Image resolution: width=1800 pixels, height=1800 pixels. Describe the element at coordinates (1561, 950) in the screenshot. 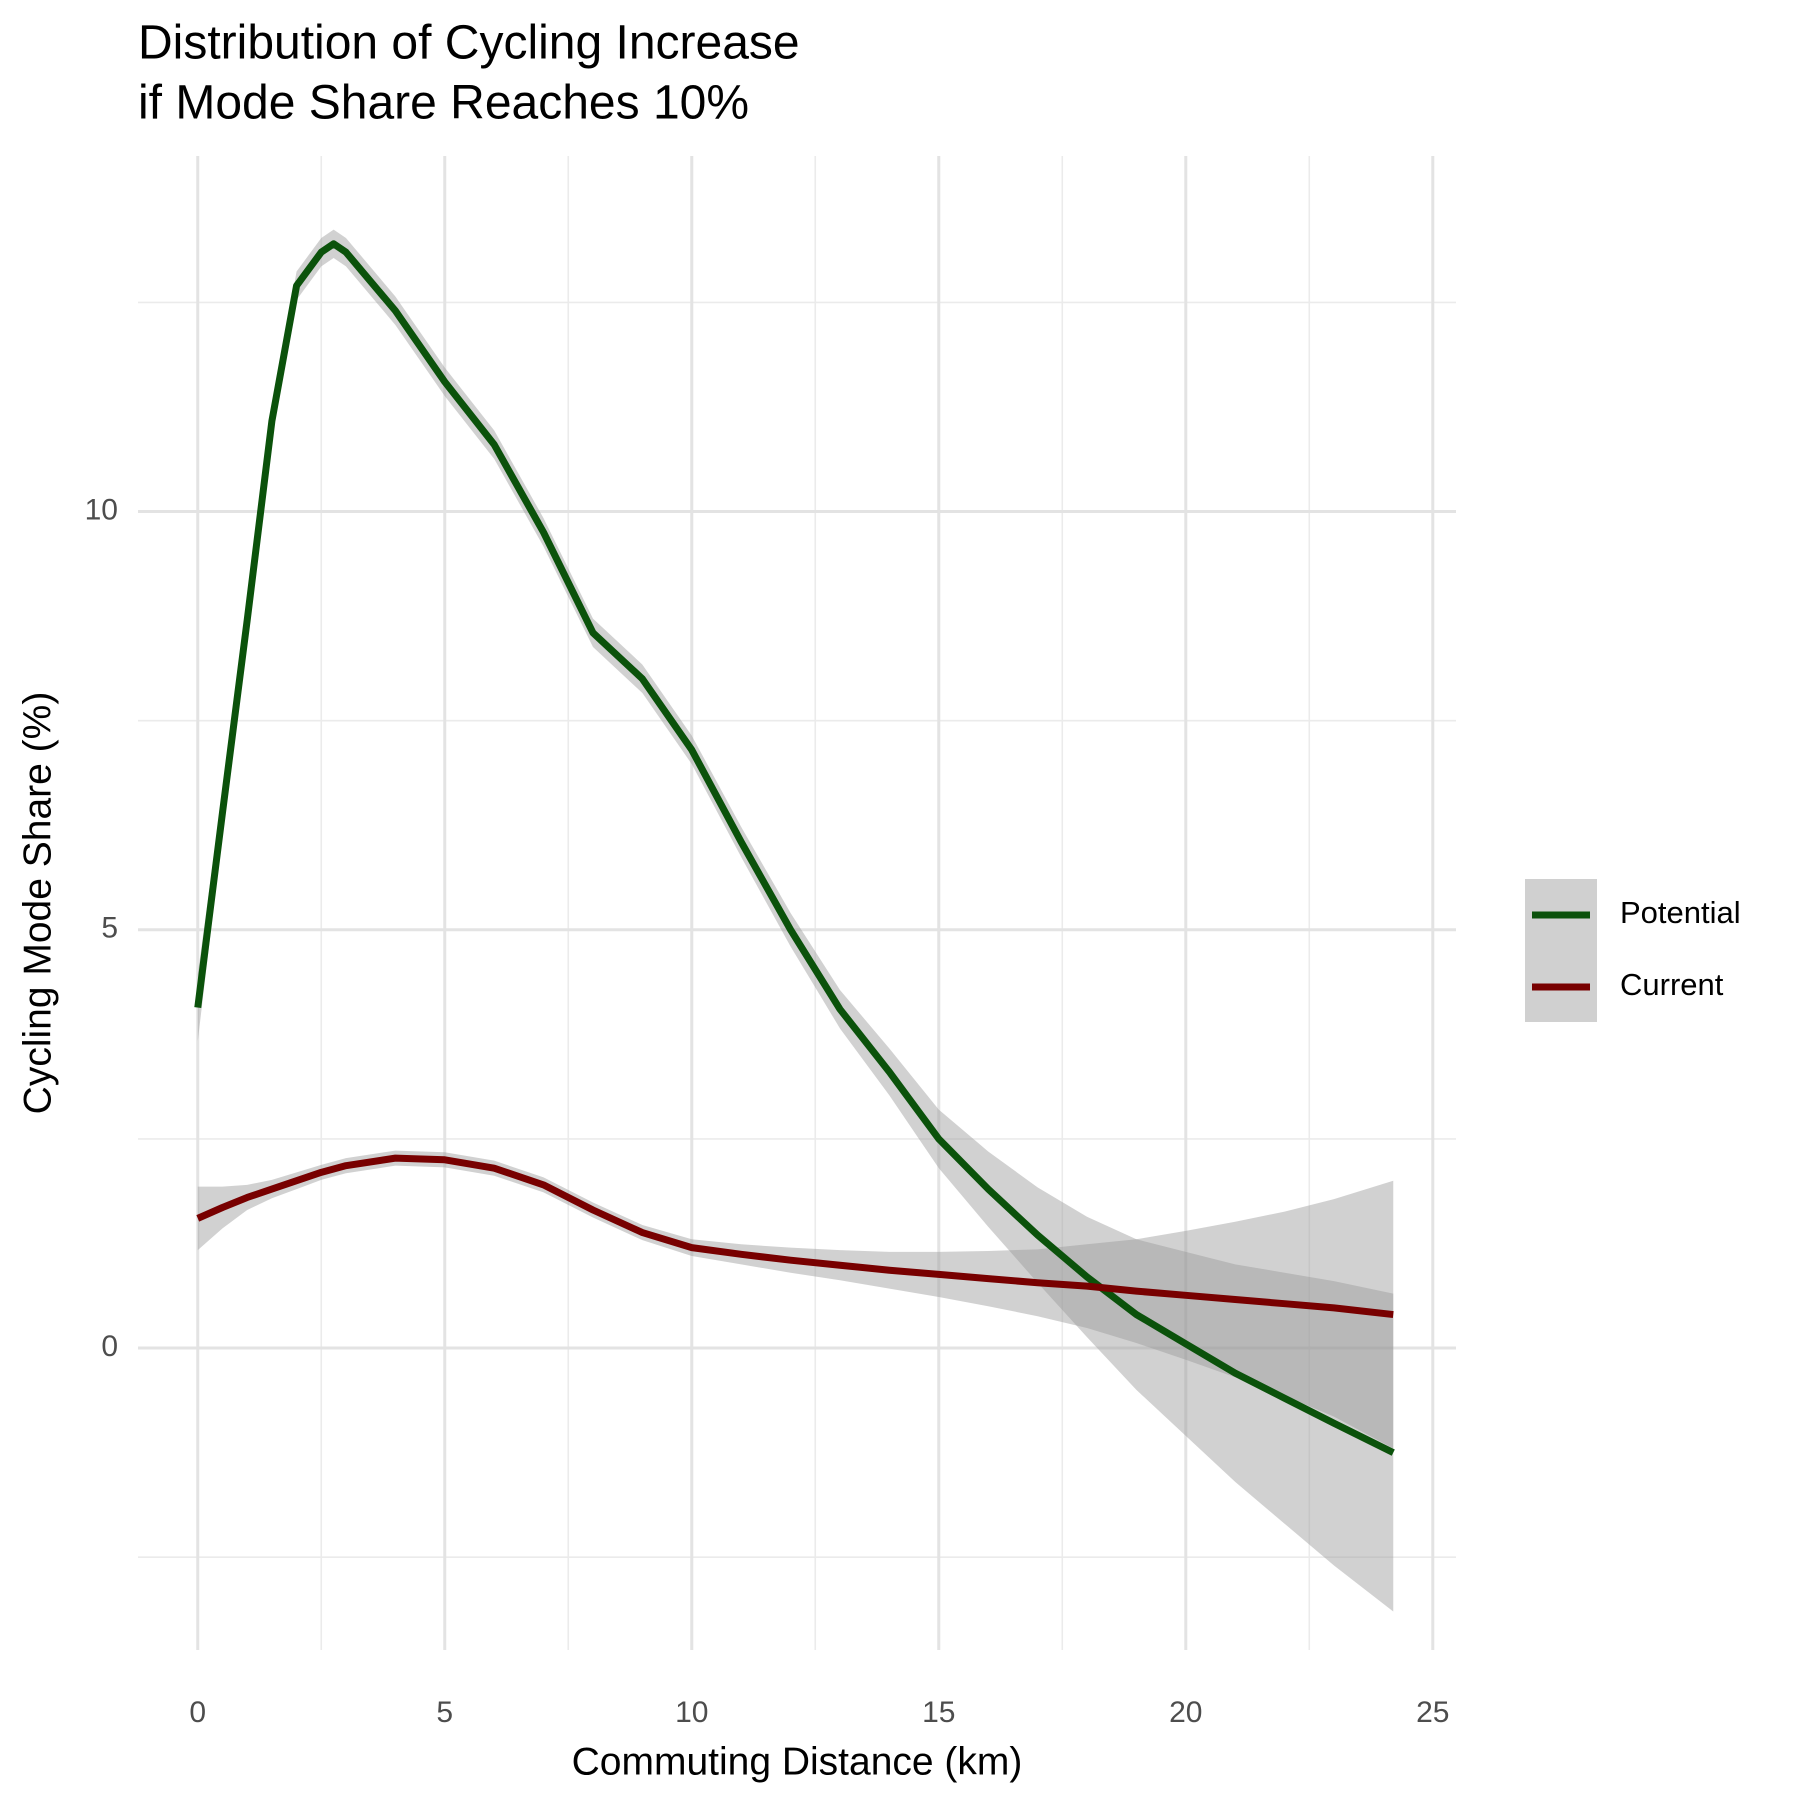

I see `legend-key-background` at that location.